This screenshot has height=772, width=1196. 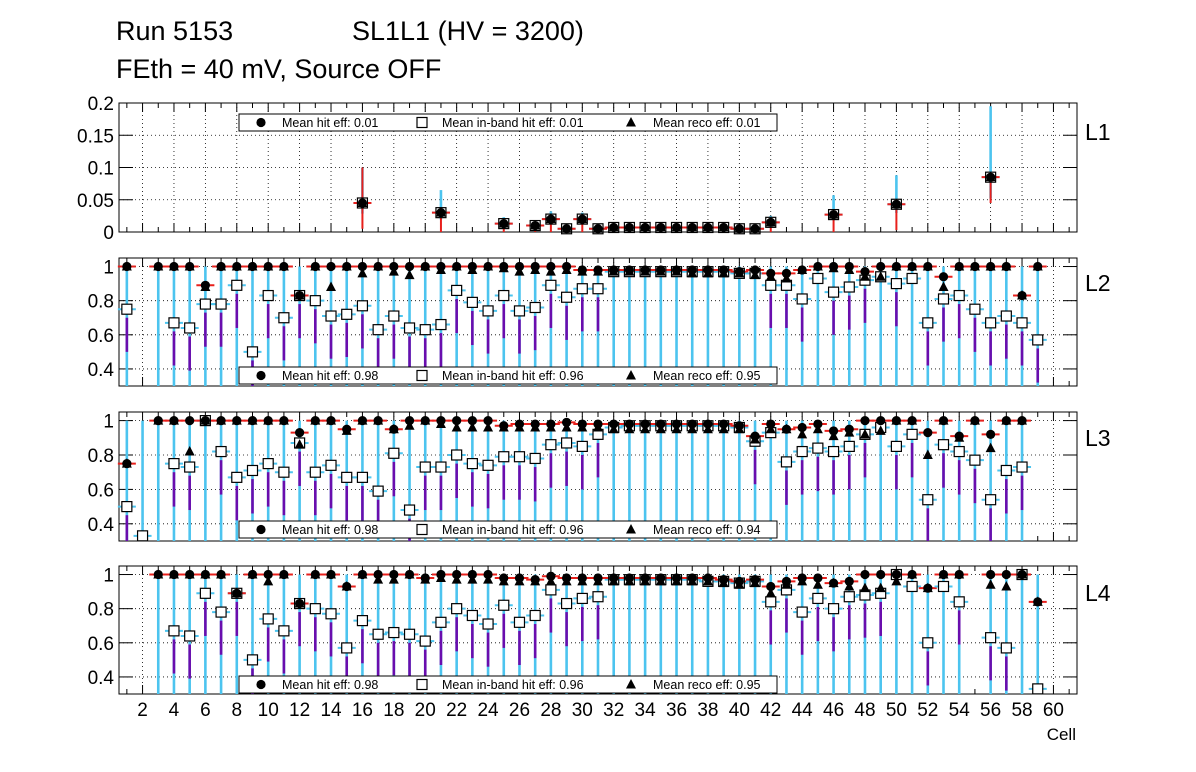 What do you see at coordinates (707, 710) in the screenshot?
I see `x-tick-label: 38` at bounding box center [707, 710].